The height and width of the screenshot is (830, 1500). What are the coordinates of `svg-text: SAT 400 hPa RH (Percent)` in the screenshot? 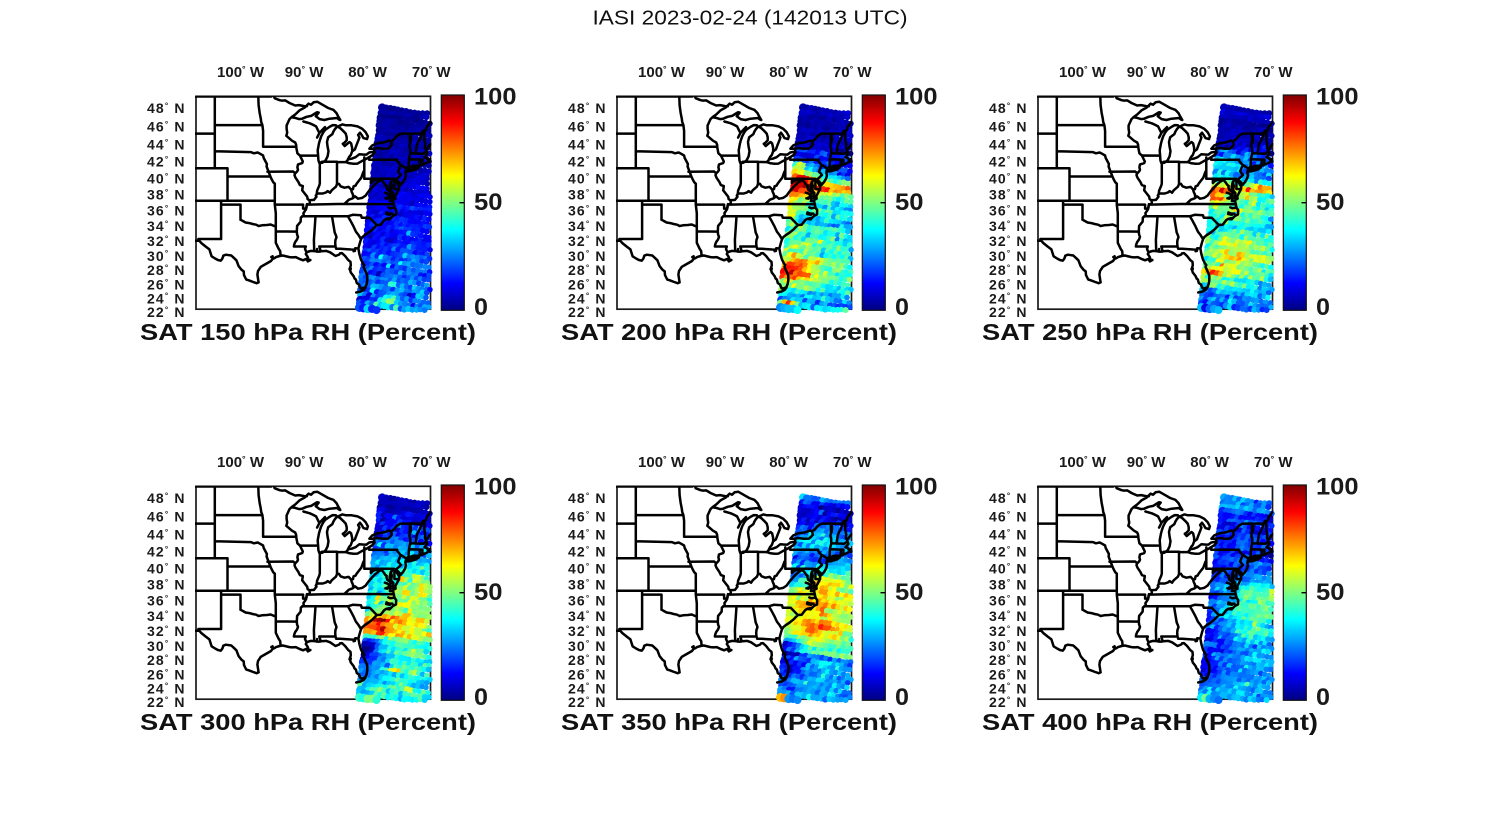 It's located at (1150, 722).